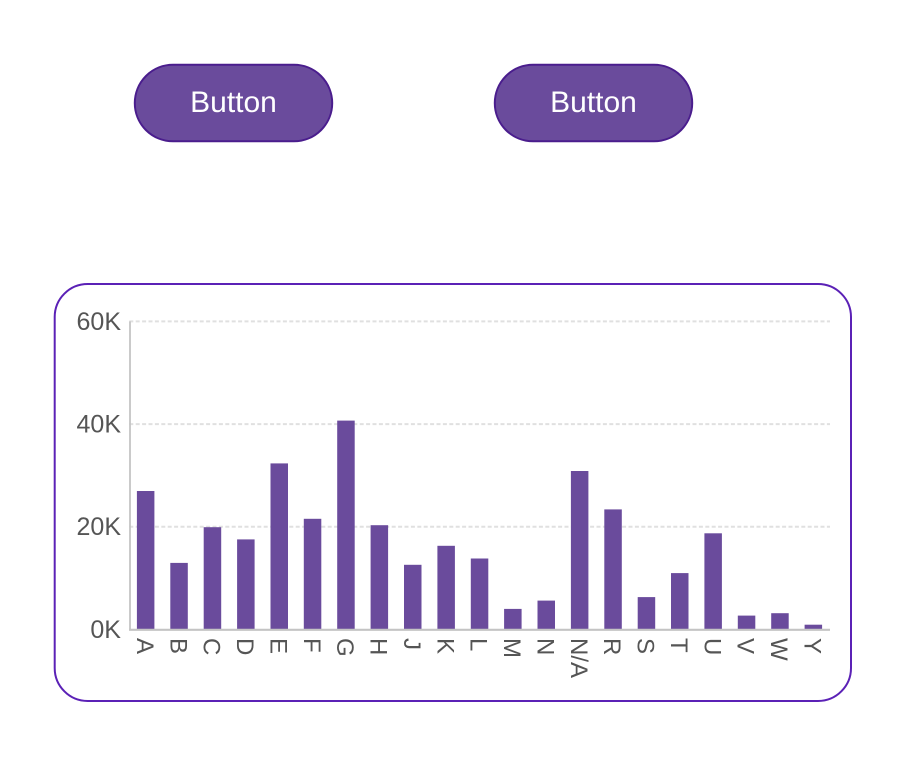 The height and width of the screenshot is (762, 917). What do you see at coordinates (211, 646) in the screenshot?
I see `svg-text: C` at bounding box center [211, 646].